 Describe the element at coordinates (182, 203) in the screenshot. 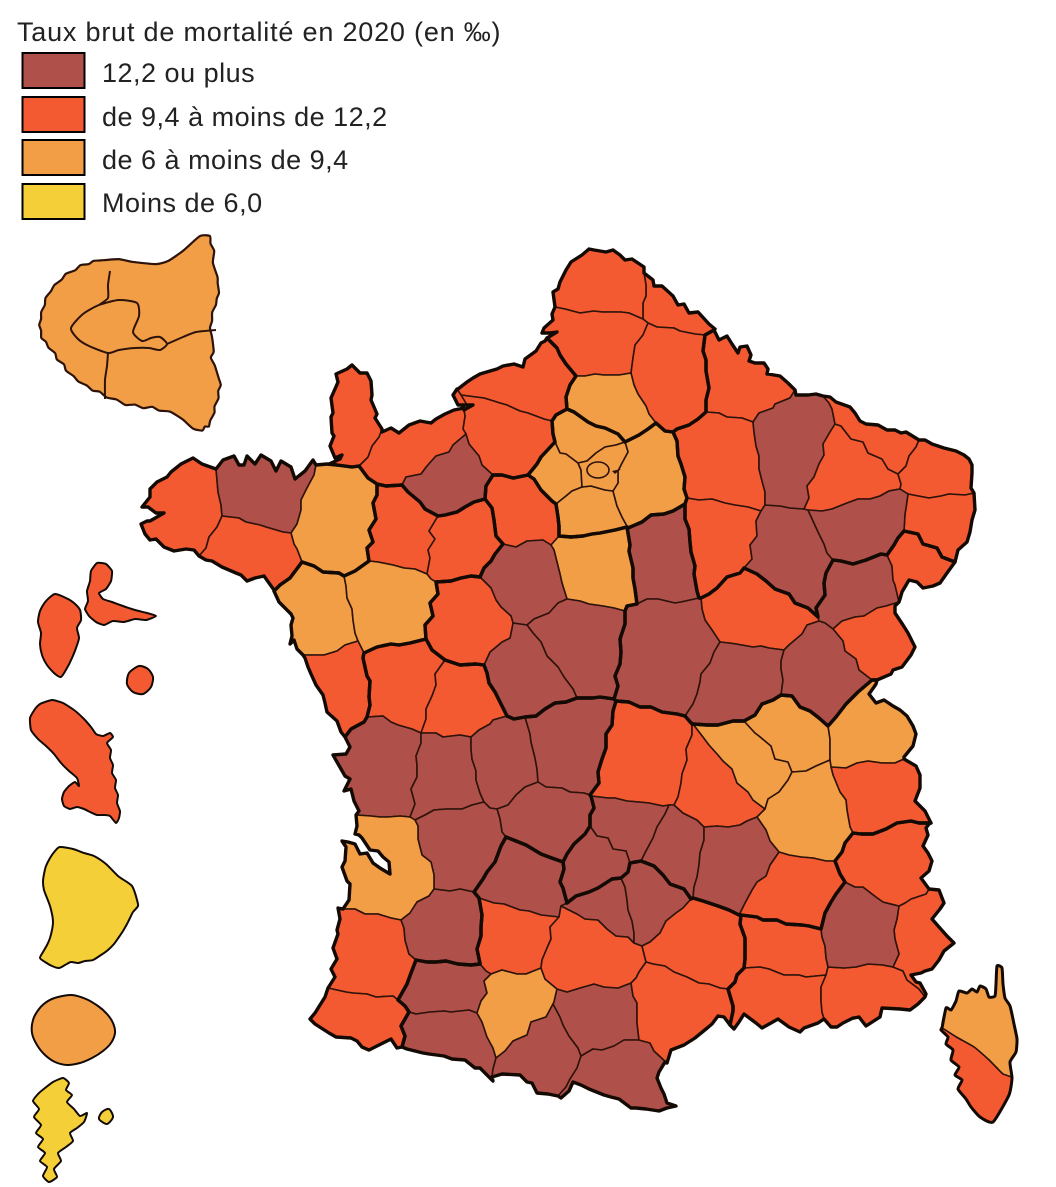

I see `svg-text: Moins de 6,0` at that location.